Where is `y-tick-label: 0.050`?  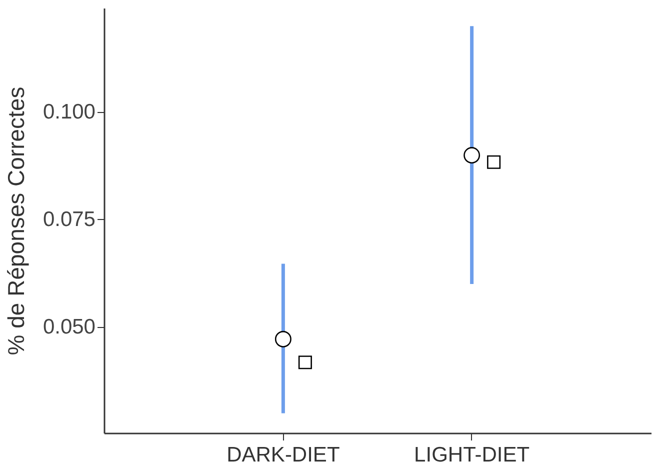 y-tick-label: 0.050 is located at coordinates (69, 327).